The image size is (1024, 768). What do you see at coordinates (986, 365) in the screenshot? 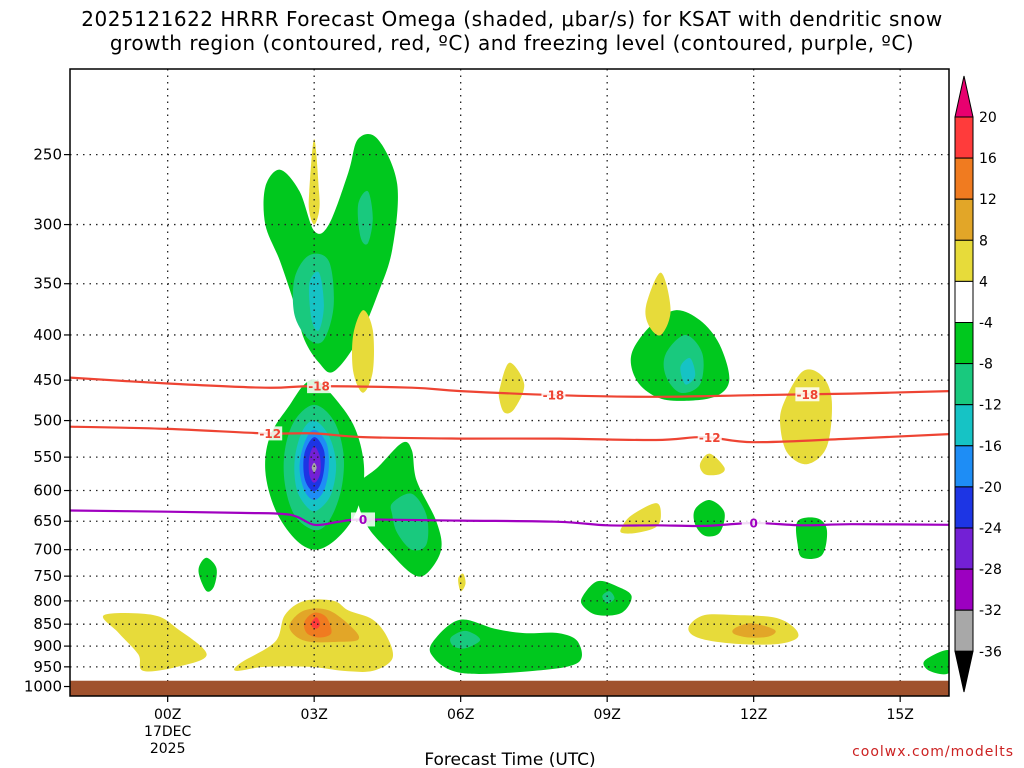
I see `colorbar-label-6: -8` at bounding box center [986, 365].